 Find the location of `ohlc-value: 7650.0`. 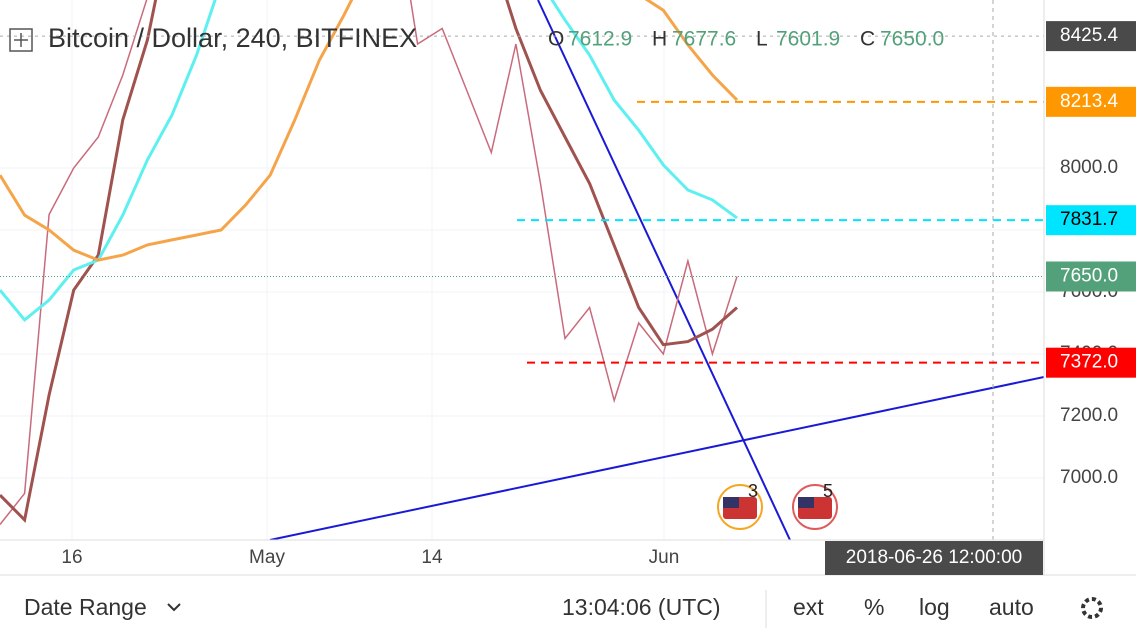

ohlc-value: 7650.0 is located at coordinates (912, 39).